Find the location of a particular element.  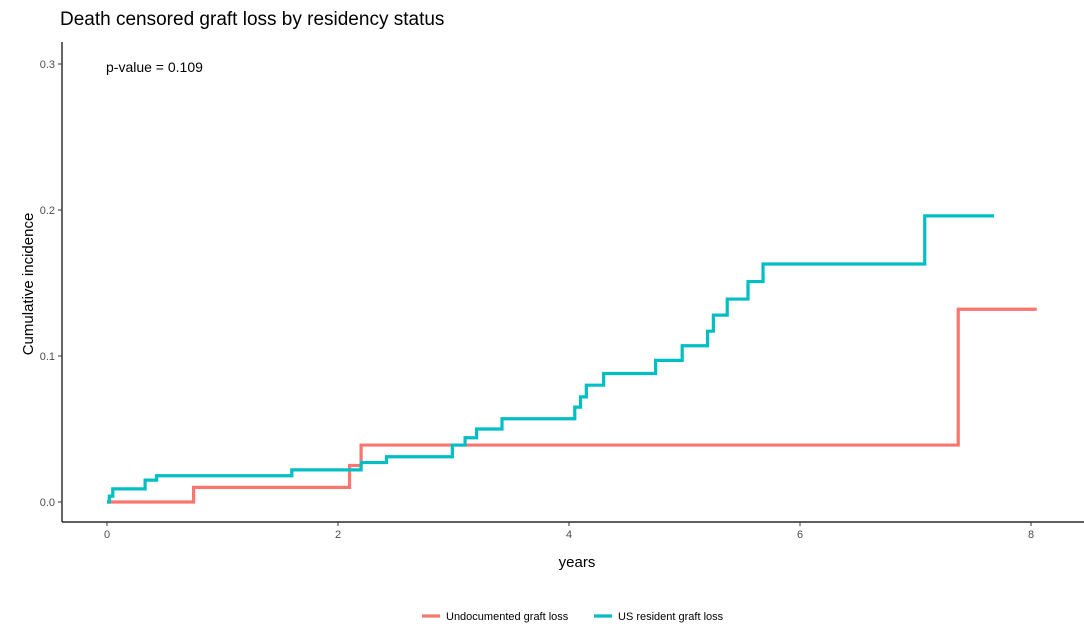

x-tick-label: 2 is located at coordinates (338, 535).